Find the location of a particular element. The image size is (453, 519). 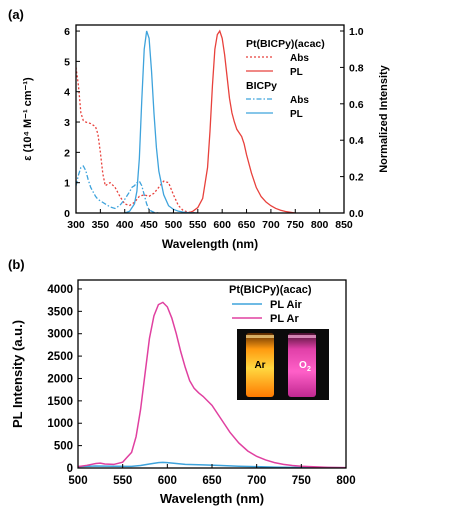

panel-b-x-tick-label: 800 is located at coordinates (345, 481).